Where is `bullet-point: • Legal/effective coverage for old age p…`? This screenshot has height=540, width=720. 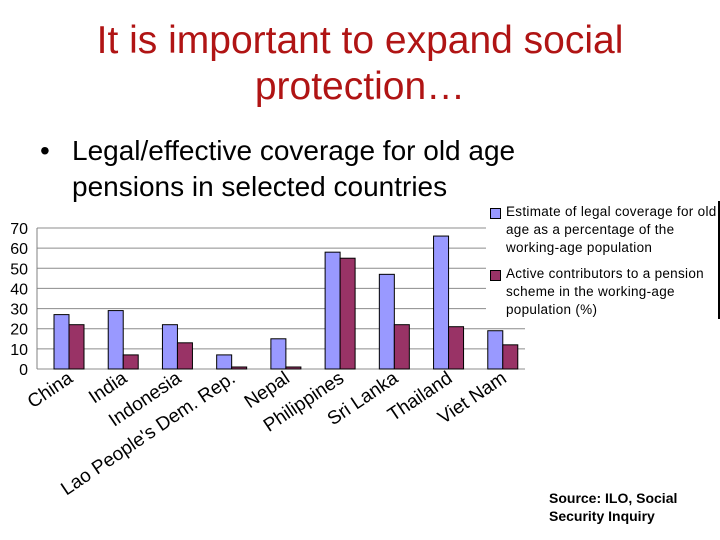
bullet-point: • Legal/effective coverage for old age p… is located at coordinates (330, 169).